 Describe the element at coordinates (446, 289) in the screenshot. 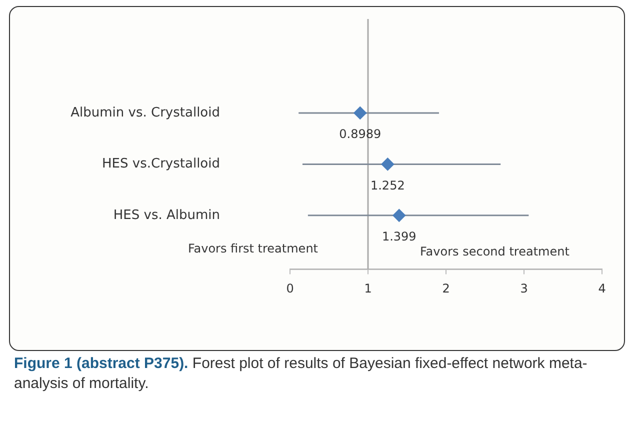

I see `x-tick-label: 2` at that location.